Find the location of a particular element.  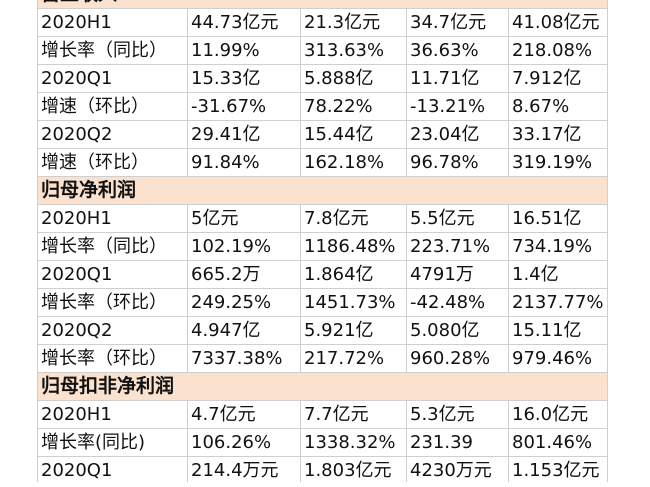

section-header-row: 归母净利润 is located at coordinates (322, 190).